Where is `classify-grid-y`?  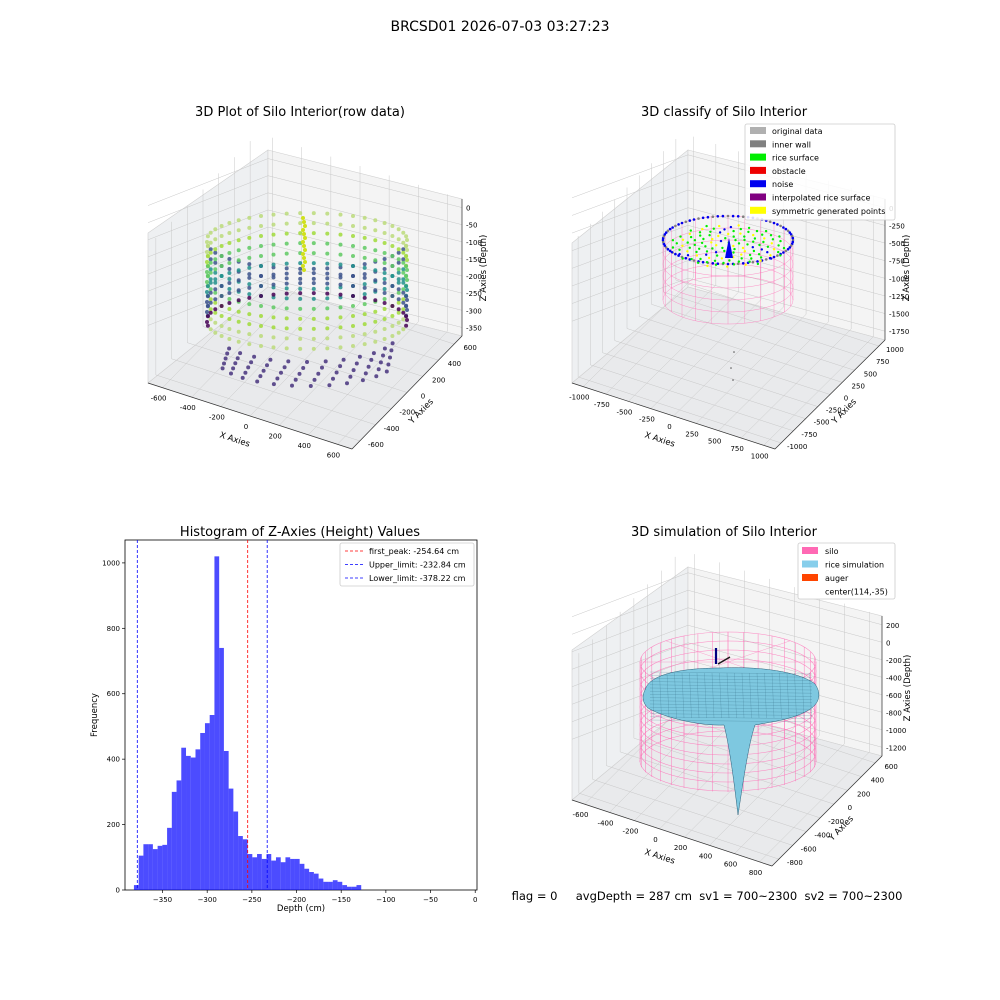
classify-grid-y is located at coordinates (740, 279).